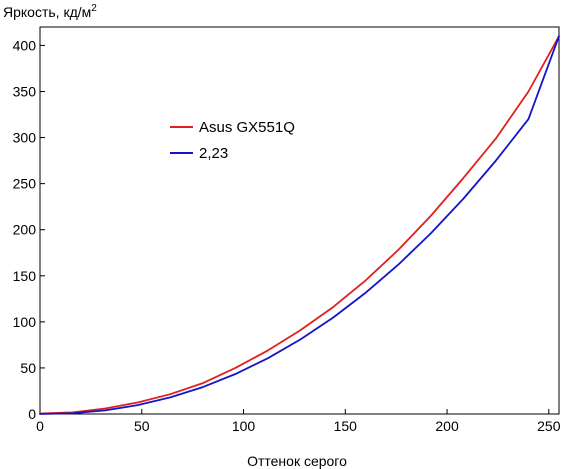 Image resolution: width=562 pixels, height=469 pixels. Describe the element at coordinates (32, 414) in the screenshot. I see `y-tick-label: 0` at that location.